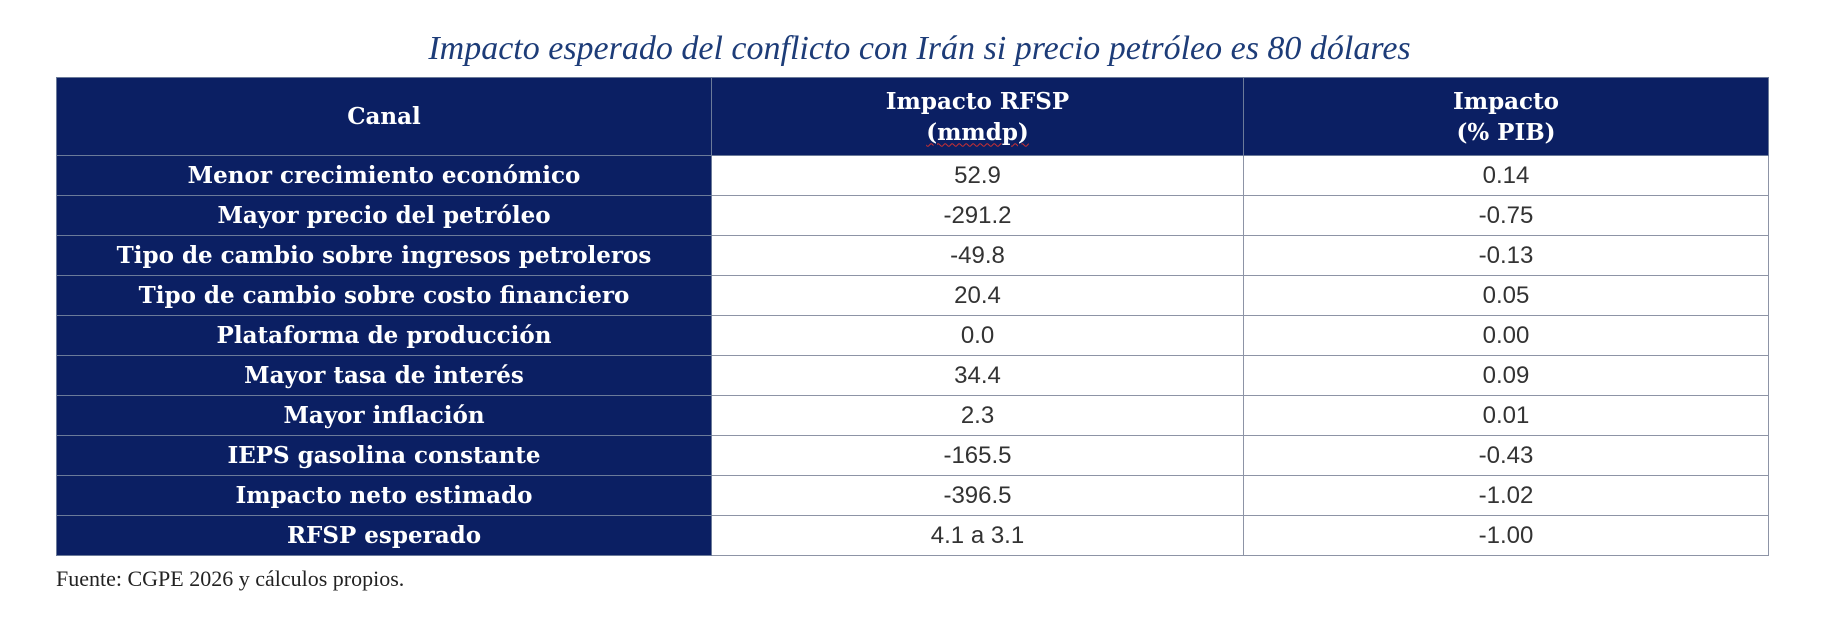 The image size is (1839, 620). I want to click on row-canal-label: Mayor inflación, so click(384, 415).